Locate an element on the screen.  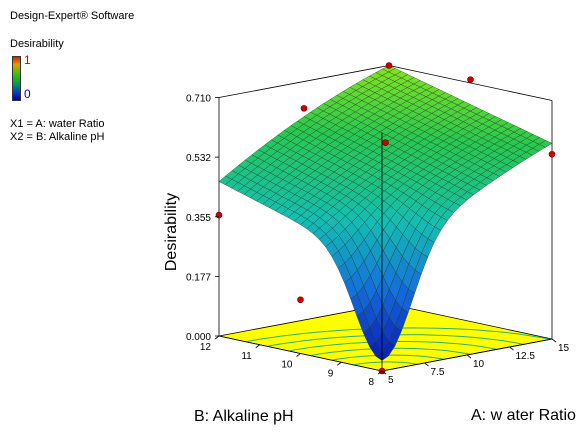
x-axis-ticks: 5 7.5 10 12.5 15 is located at coordinates (475, 362).